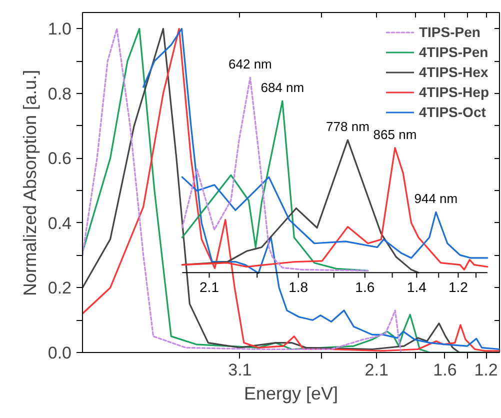  What do you see at coordinates (60, 223) in the screenshot?
I see `y-tick-label: 0.4` at bounding box center [60, 223].